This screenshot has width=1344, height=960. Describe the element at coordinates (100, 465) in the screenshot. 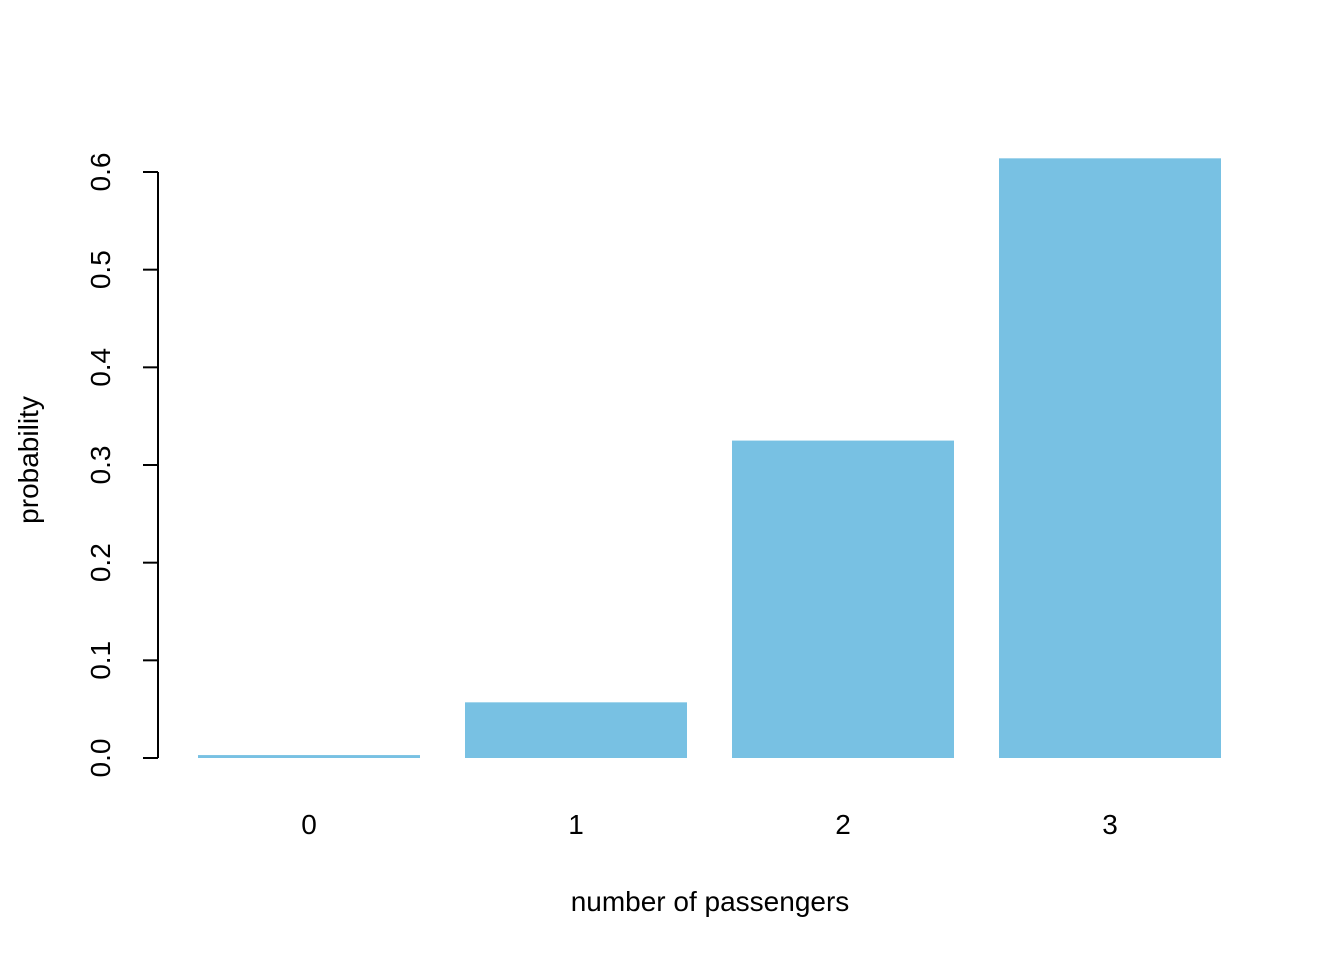

I see `y-tick-label-0.3: 0.3` at that location.